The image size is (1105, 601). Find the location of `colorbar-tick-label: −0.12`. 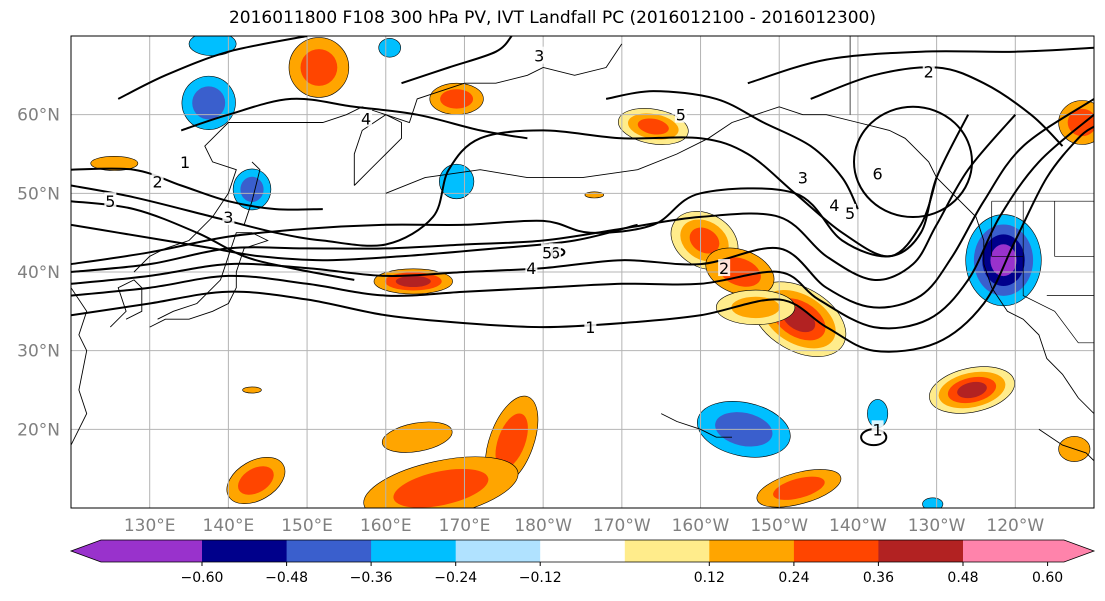

colorbar-tick-label: −0.12 is located at coordinates (540, 578).